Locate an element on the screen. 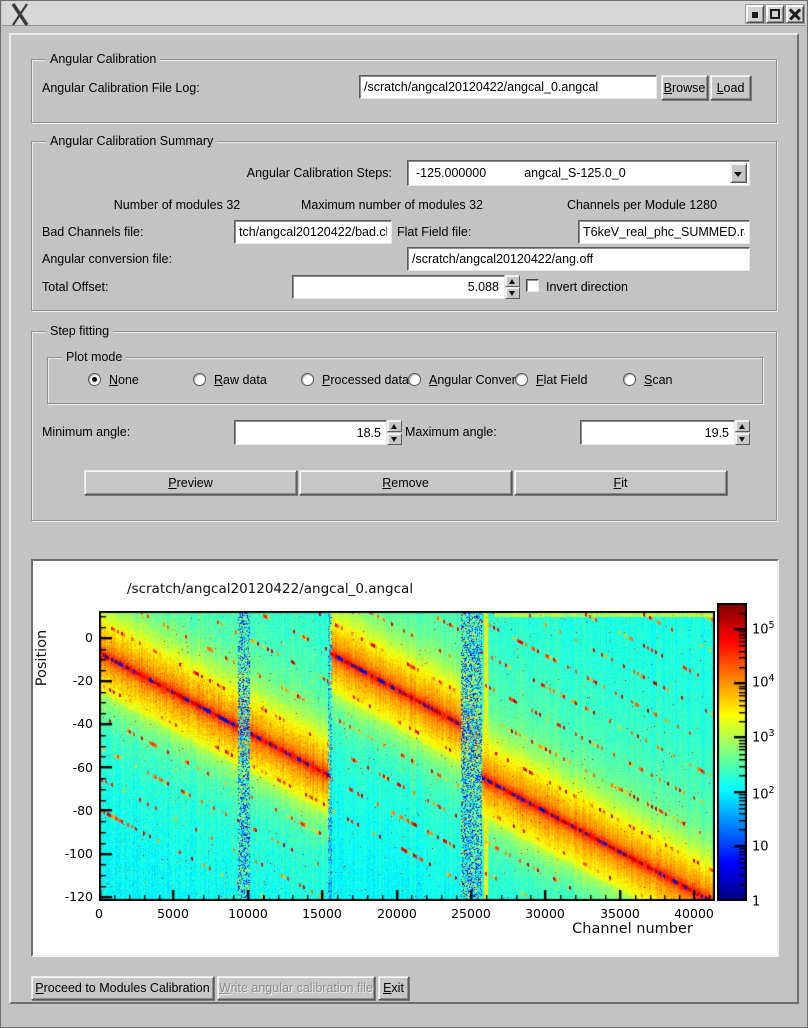 The image size is (808, 1028). radio-scan is located at coordinates (629, 379).